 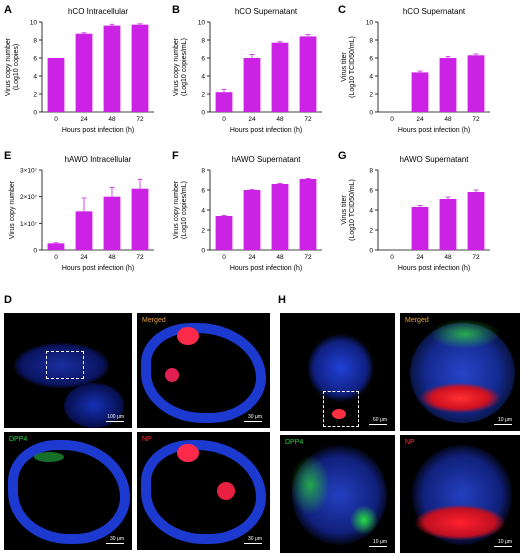 I want to click on chart-title: hCO Supernatant, so click(x=266, y=11).